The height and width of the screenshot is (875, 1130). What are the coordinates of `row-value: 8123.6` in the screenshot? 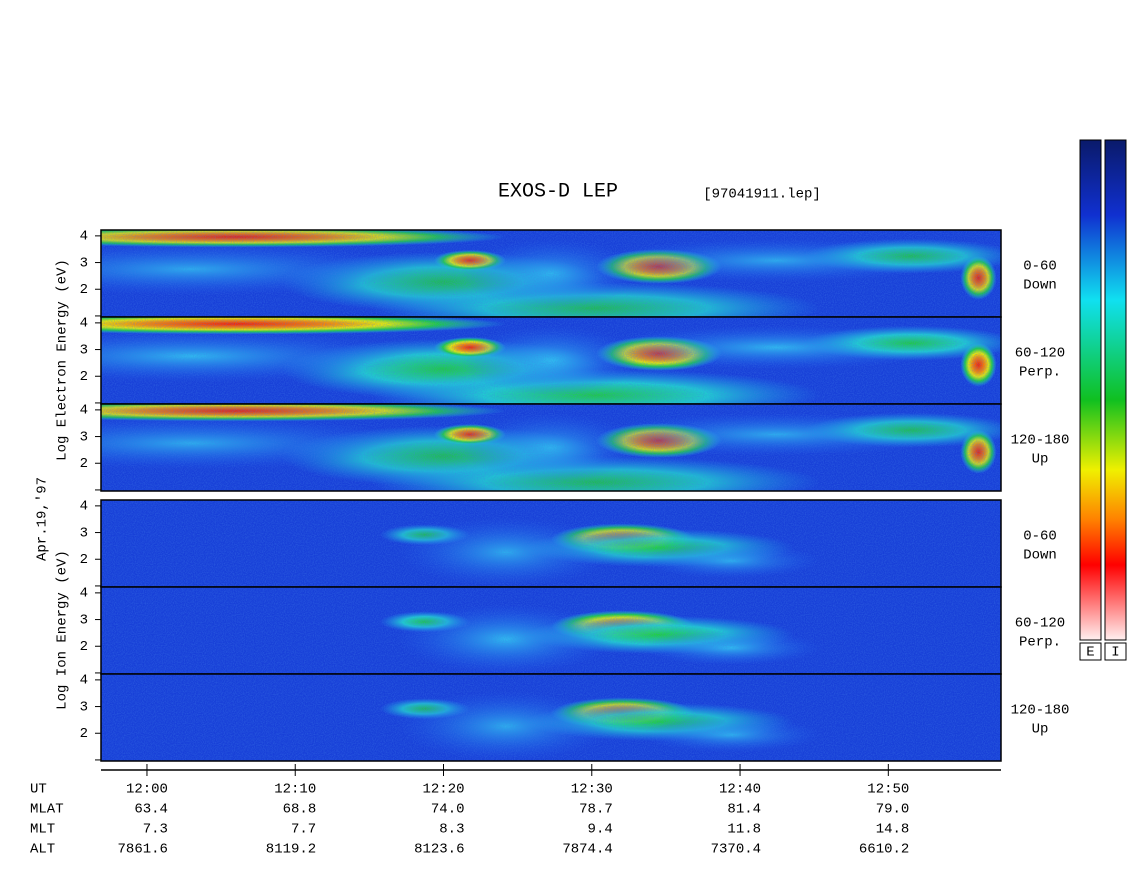 It's located at (439, 850).